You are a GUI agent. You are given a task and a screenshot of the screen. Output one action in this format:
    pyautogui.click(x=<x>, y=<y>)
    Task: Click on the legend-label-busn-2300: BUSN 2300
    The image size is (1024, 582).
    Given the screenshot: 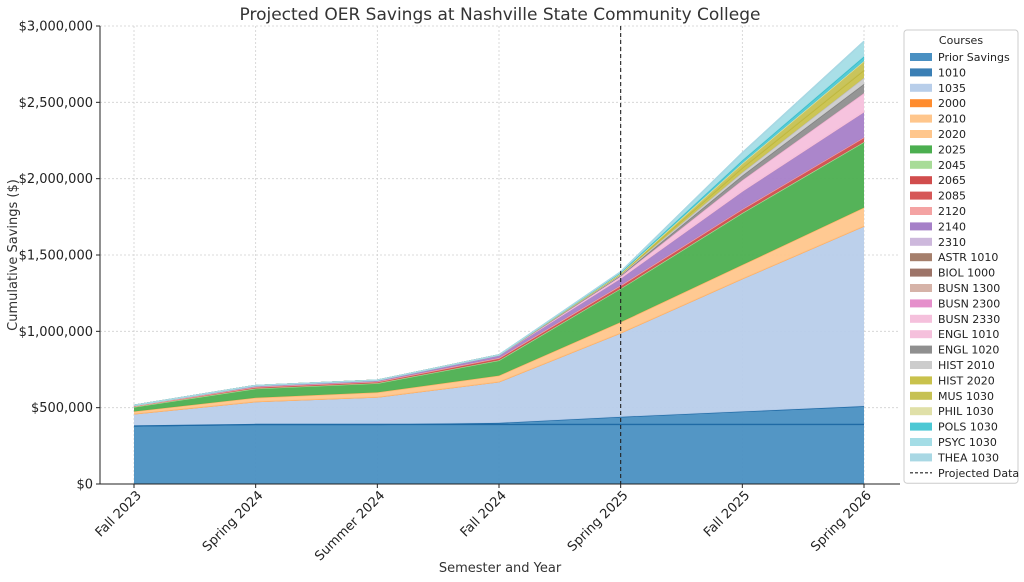 What is the action you would take?
    pyautogui.click(x=969, y=303)
    